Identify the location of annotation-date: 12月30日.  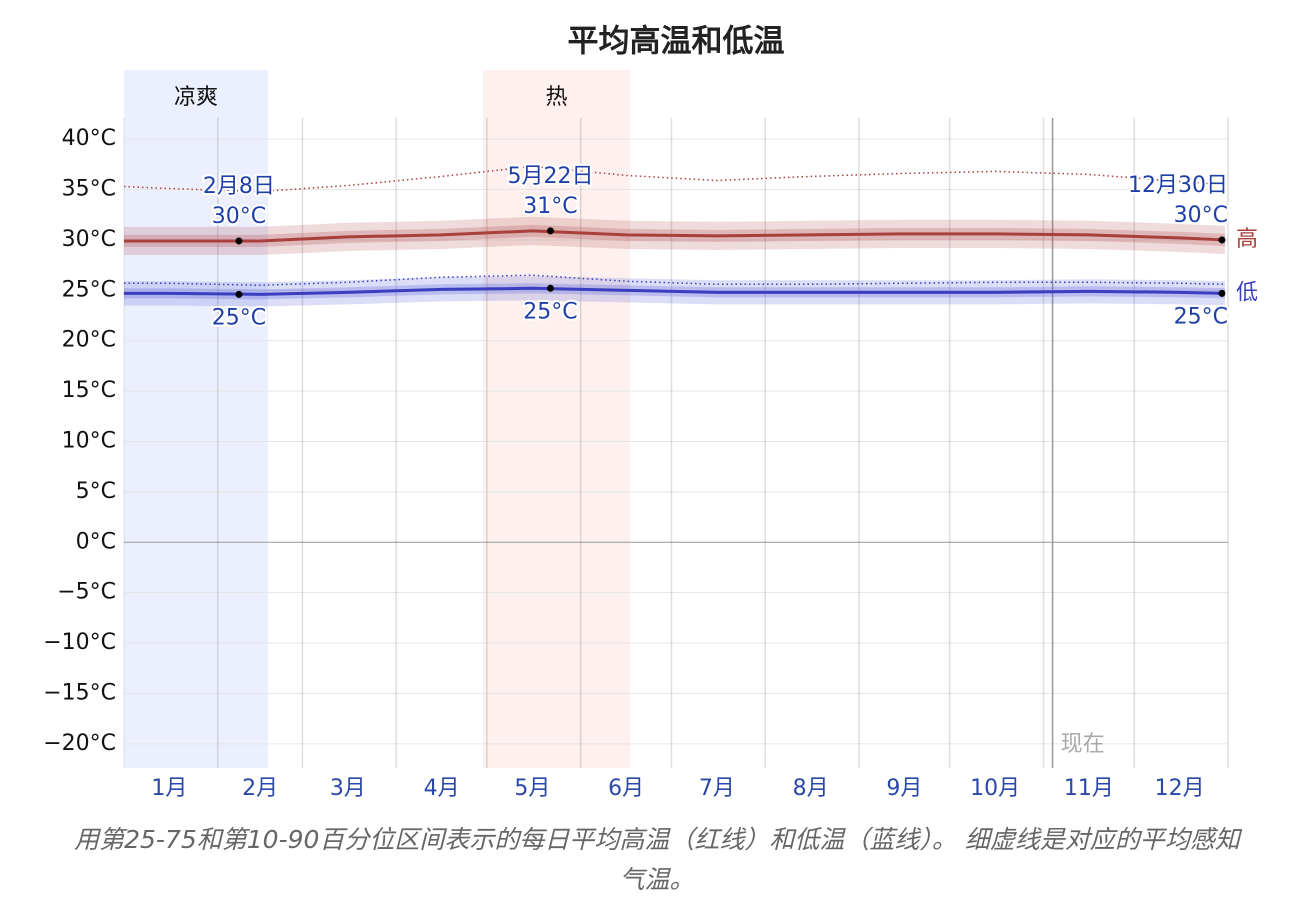
(1178, 185).